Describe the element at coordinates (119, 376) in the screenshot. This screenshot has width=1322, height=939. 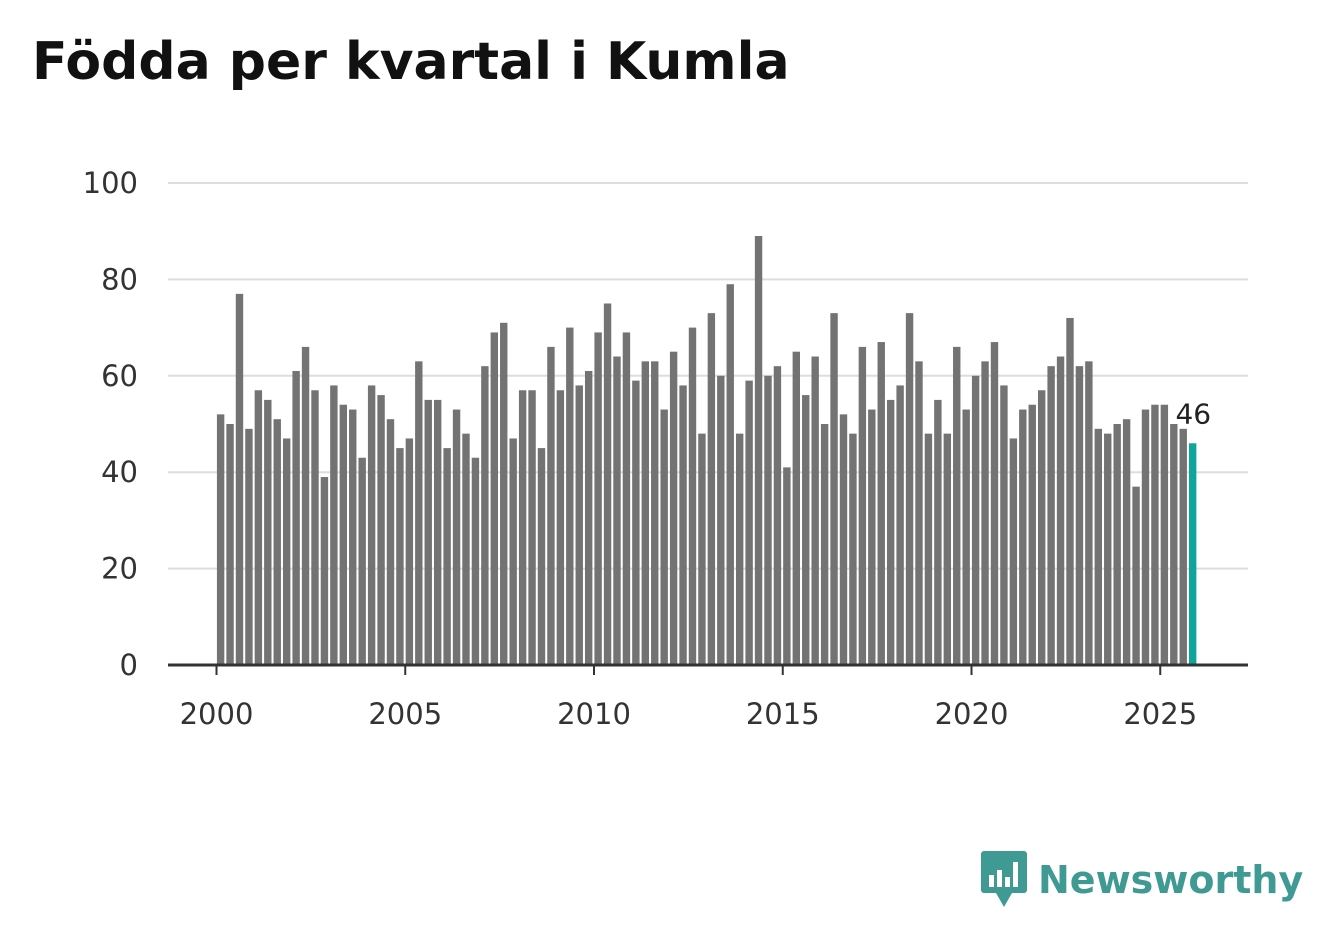
I see `y-tick-label: 60` at that location.